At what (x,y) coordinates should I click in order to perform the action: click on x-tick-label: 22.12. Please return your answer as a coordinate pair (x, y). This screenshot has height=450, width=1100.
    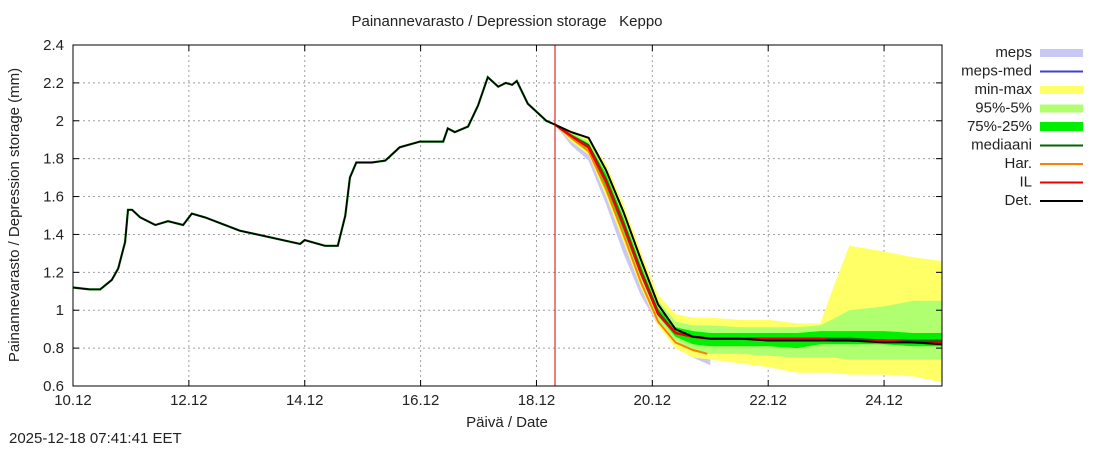
    Looking at the image, I should click on (768, 400).